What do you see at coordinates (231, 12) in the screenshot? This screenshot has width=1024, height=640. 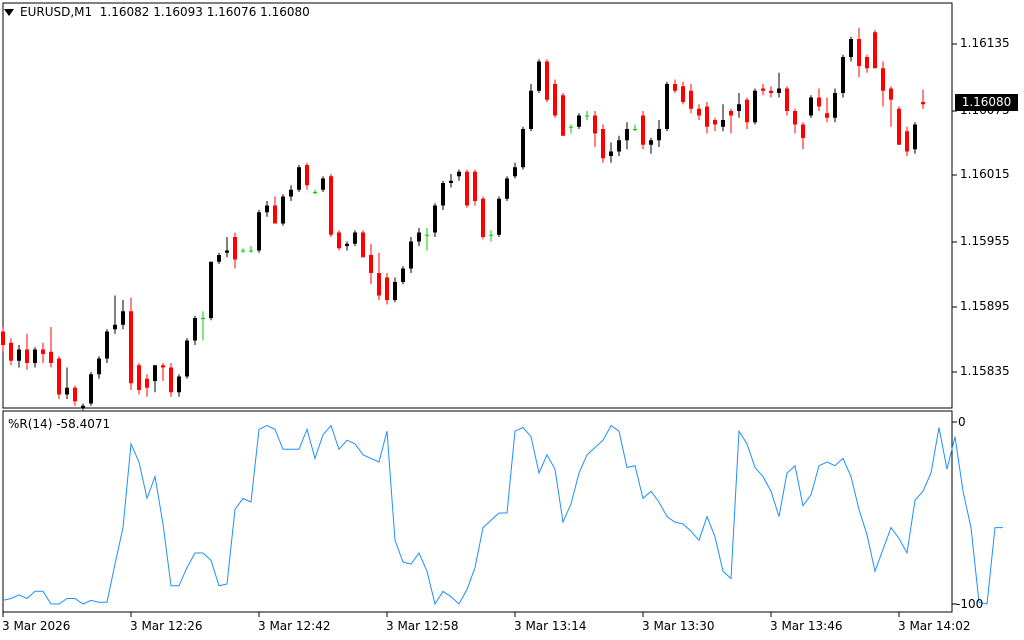 I see `low-price: 1.16076` at bounding box center [231, 12].